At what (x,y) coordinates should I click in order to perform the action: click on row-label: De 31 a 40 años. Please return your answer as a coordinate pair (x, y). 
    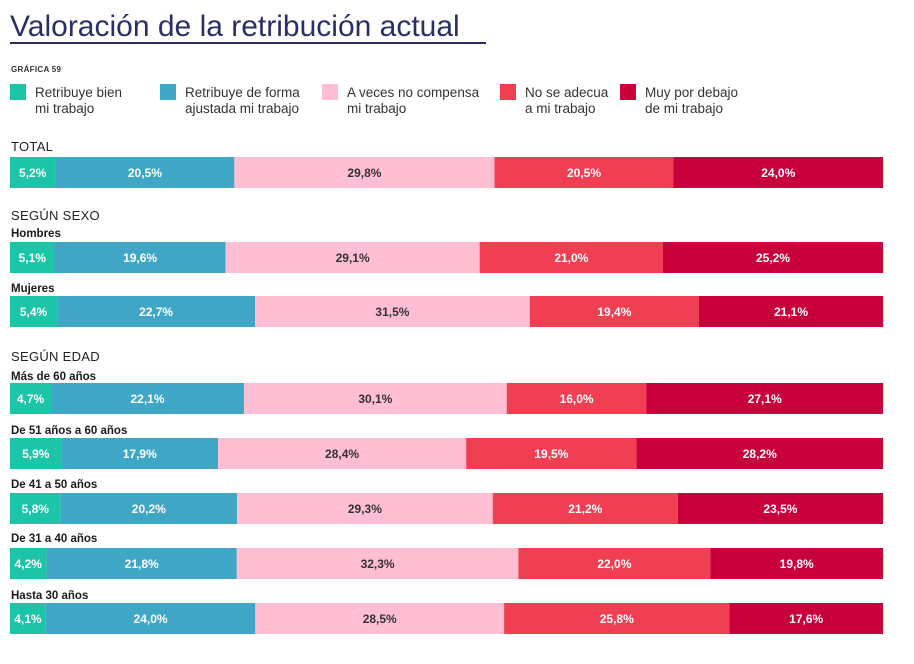
    Looking at the image, I should click on (54, 539).